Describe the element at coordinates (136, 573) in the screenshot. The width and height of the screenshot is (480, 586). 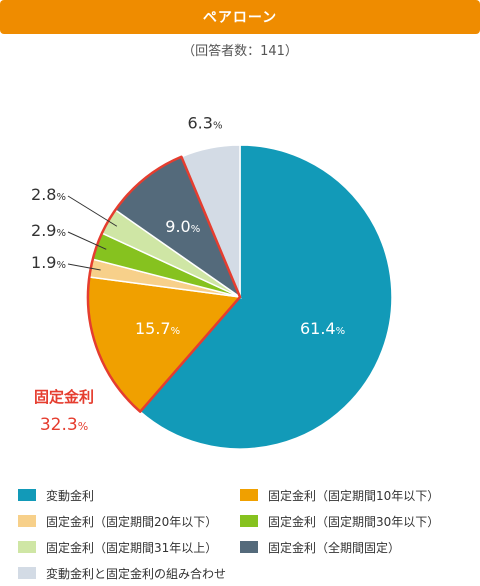
I see `legend-label: 変動金利と固定金利の組み合わせ` at that location.